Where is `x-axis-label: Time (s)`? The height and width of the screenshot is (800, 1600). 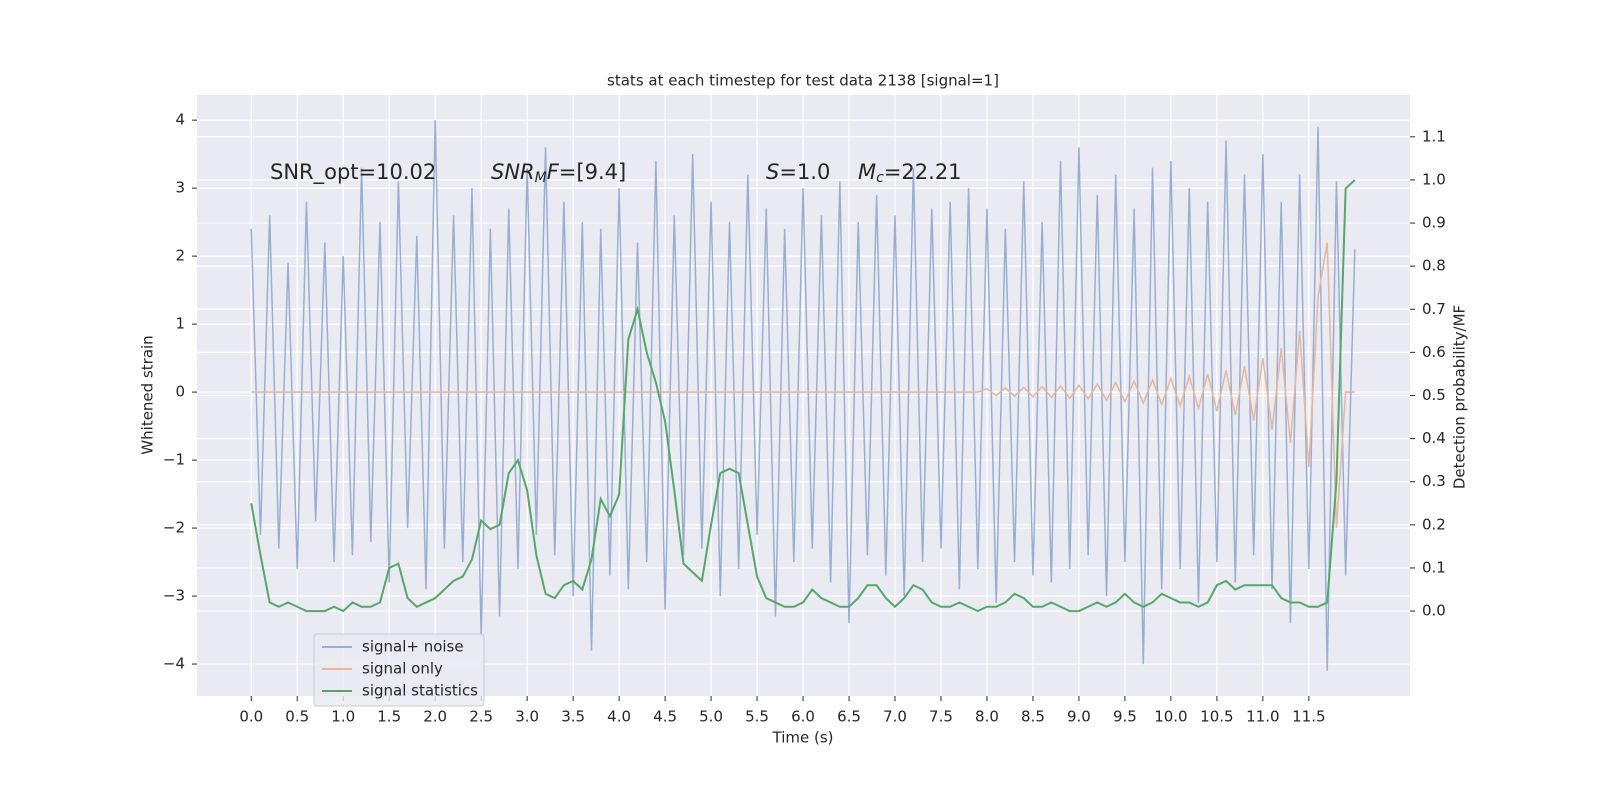
x-axis-label: Time (s) is located at coordinates (803, 738).